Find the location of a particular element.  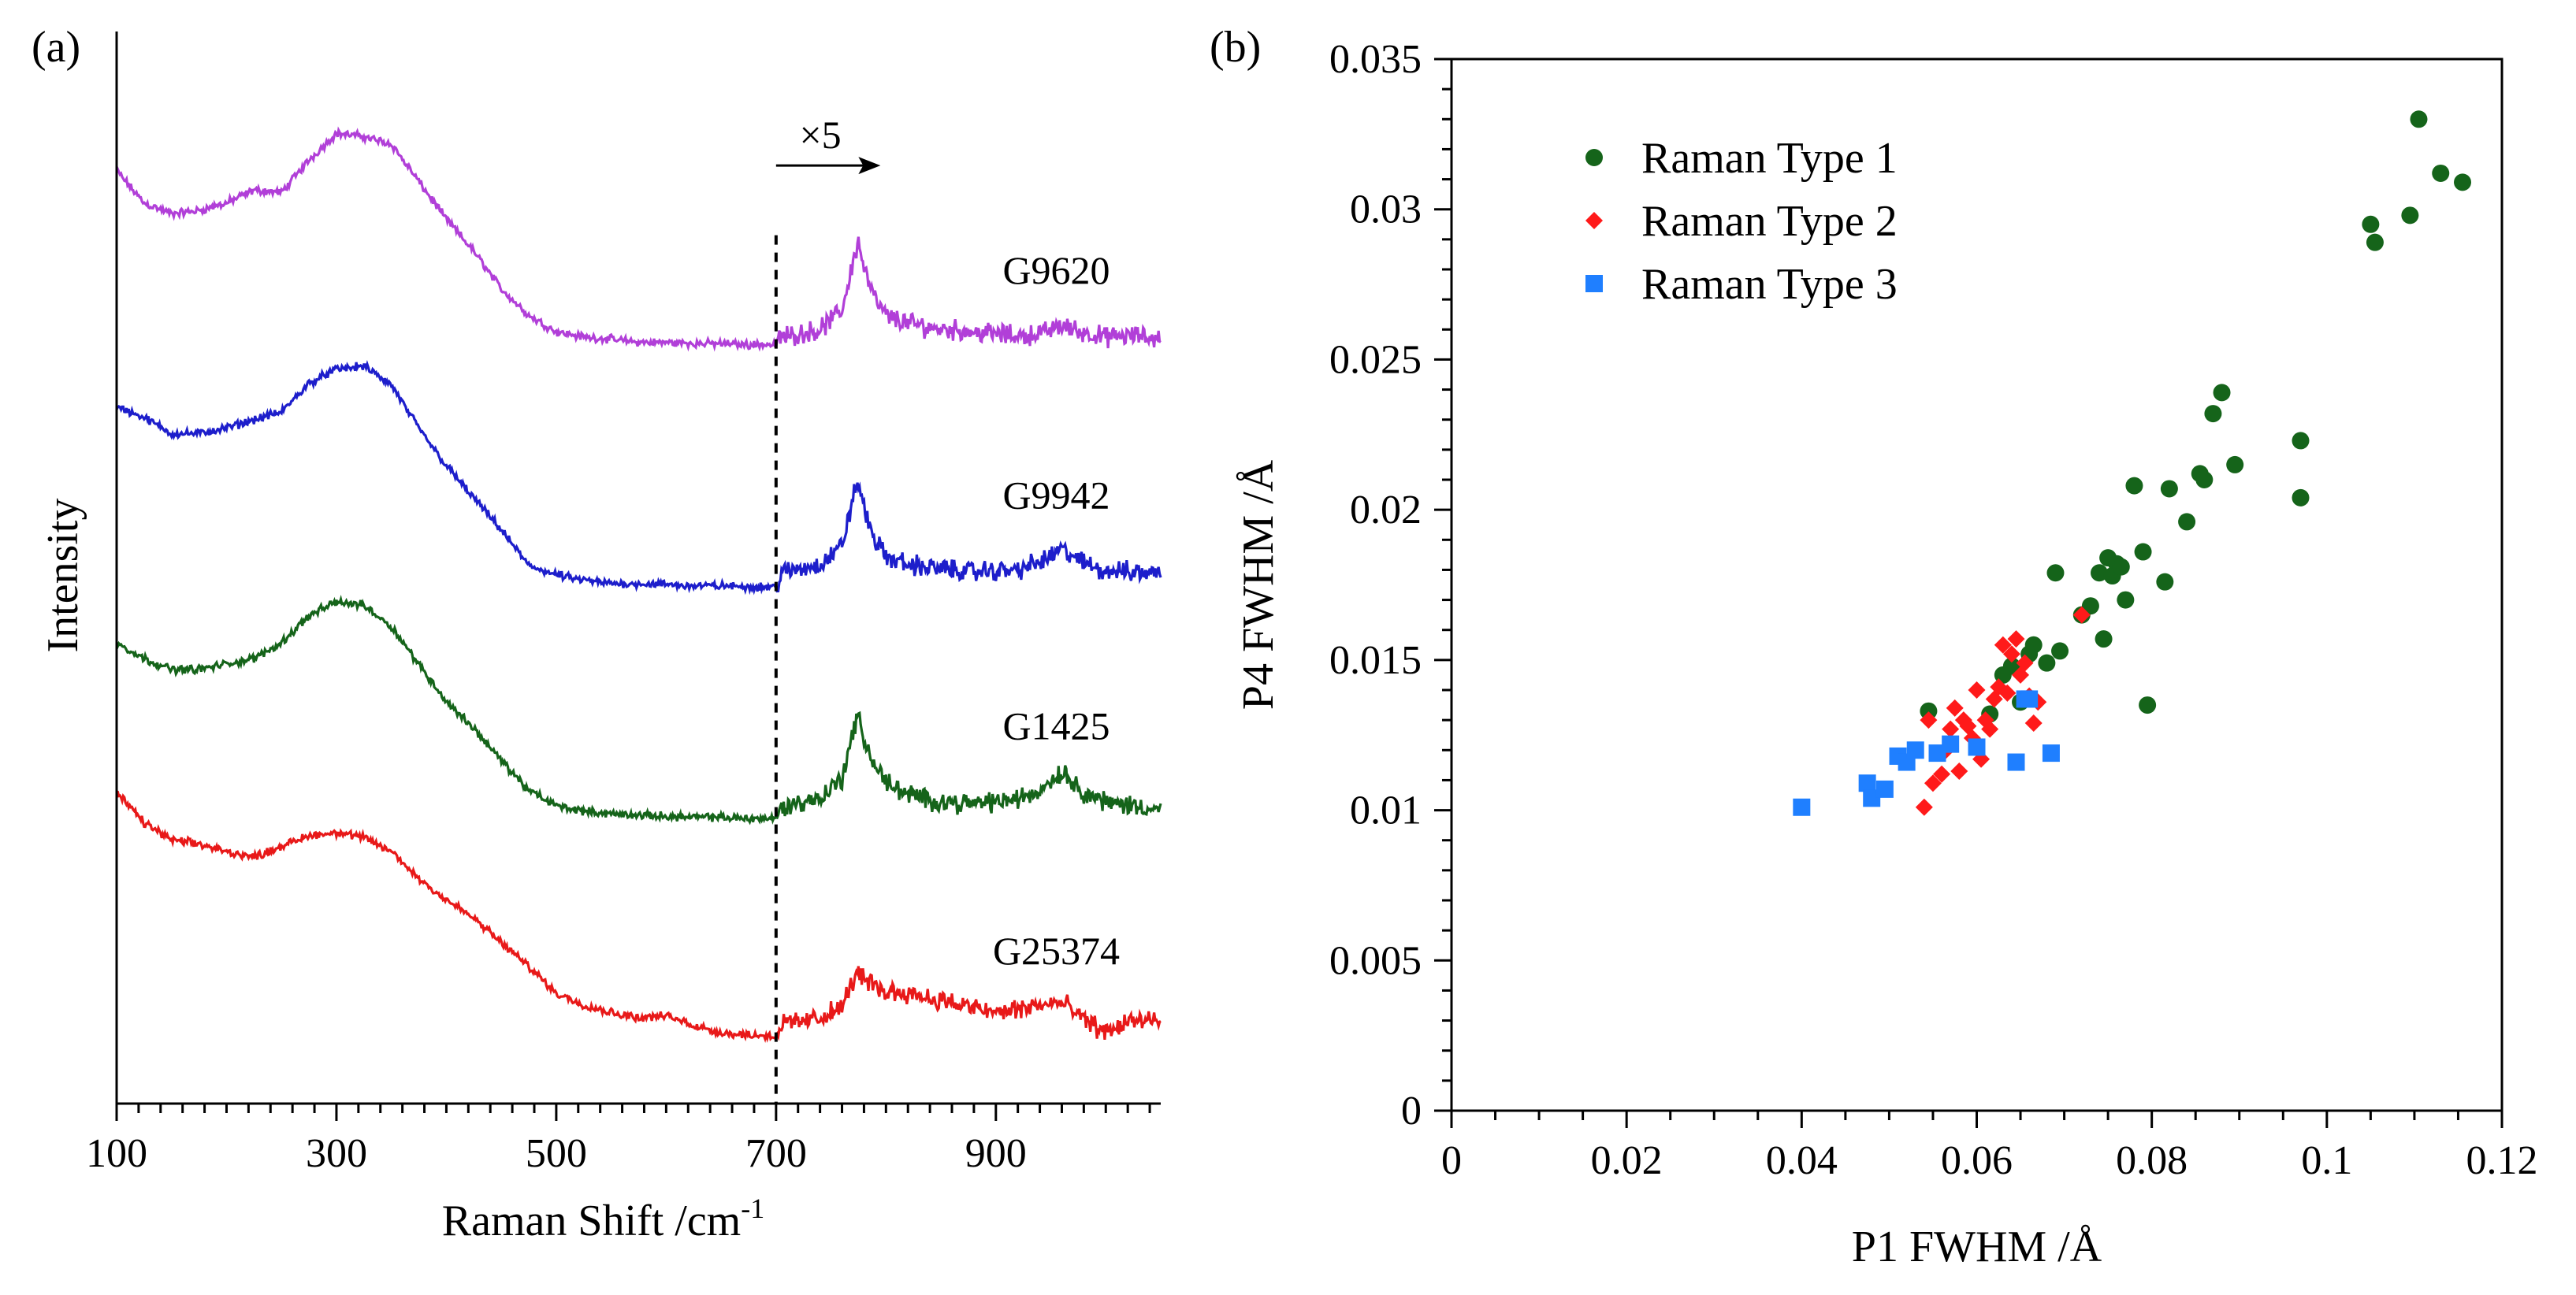

y-axis-title: Intensity is located at coordinates (63, 576).